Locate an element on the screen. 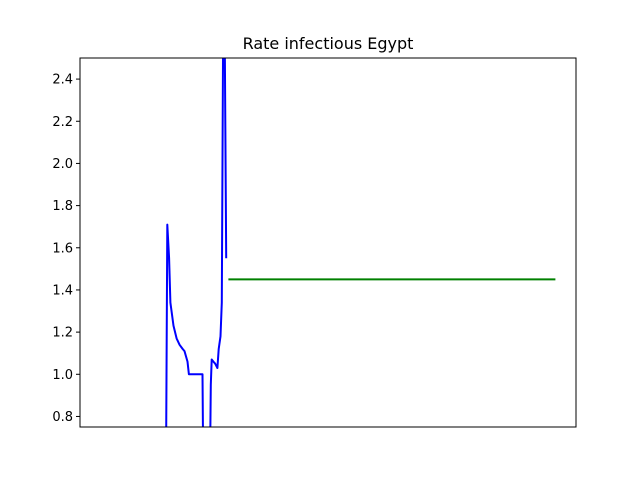 This screenshot has width=640, height=484. y-tick-label: 0.8 is located at coordinates (62, 417).